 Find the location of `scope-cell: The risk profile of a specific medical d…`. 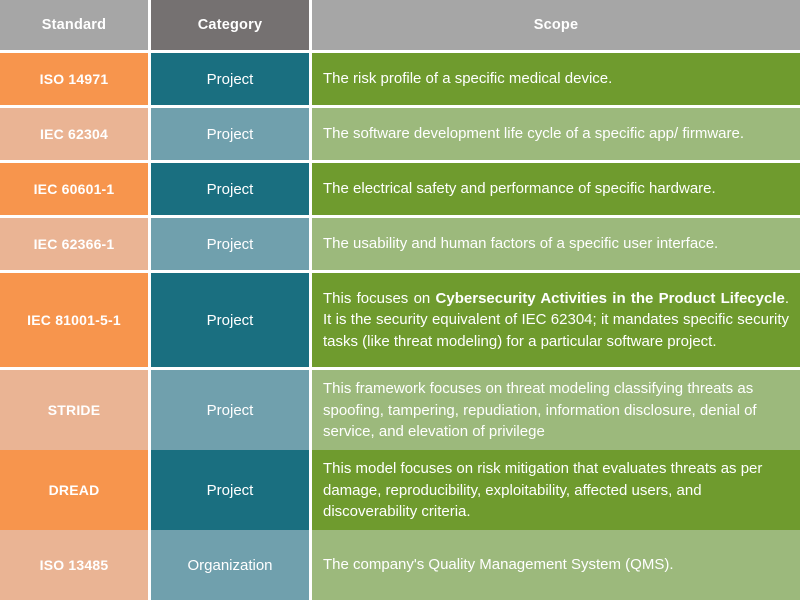

scope-cell: The risk profile of a specific medical d… is located at coordinates (556, 79).